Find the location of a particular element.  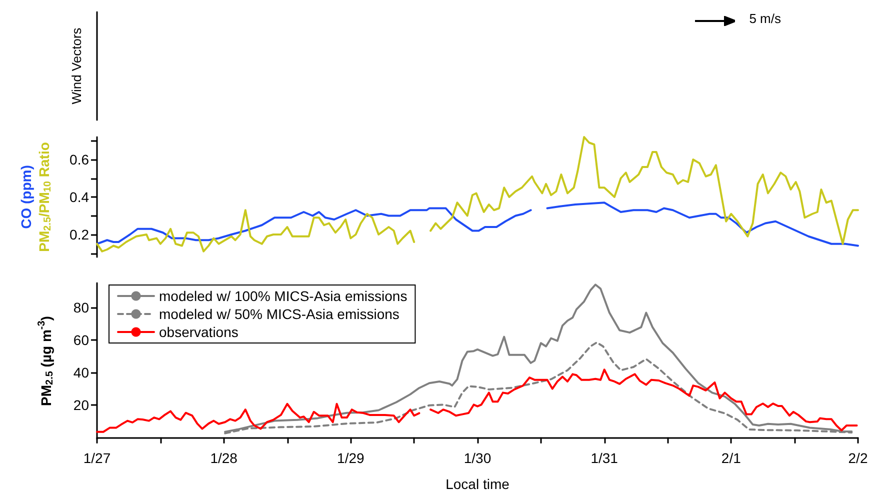

text: 5 m/s is located at coordinates (765, 18).